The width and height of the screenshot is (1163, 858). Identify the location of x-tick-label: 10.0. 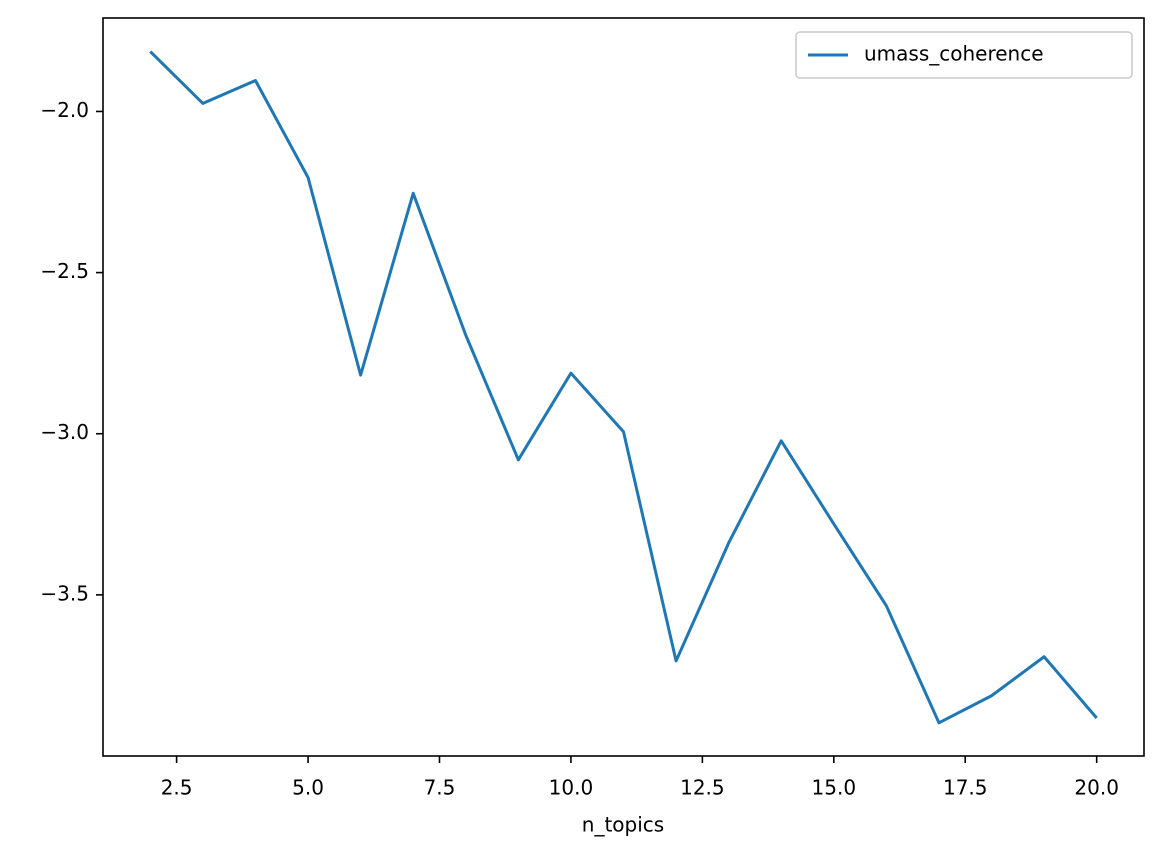
(571, 788).